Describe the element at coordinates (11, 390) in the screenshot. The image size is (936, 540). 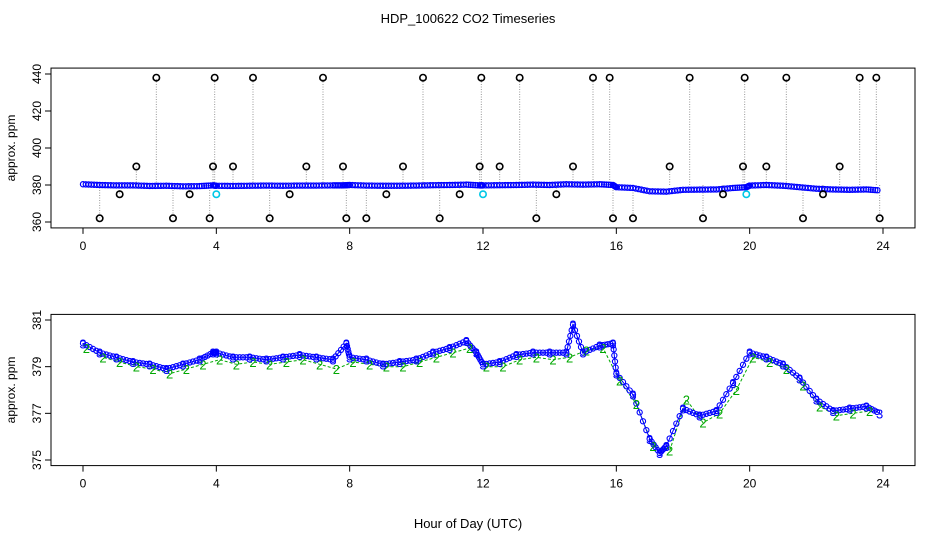
I see `y-axis-label: approx. ppm` at that location.